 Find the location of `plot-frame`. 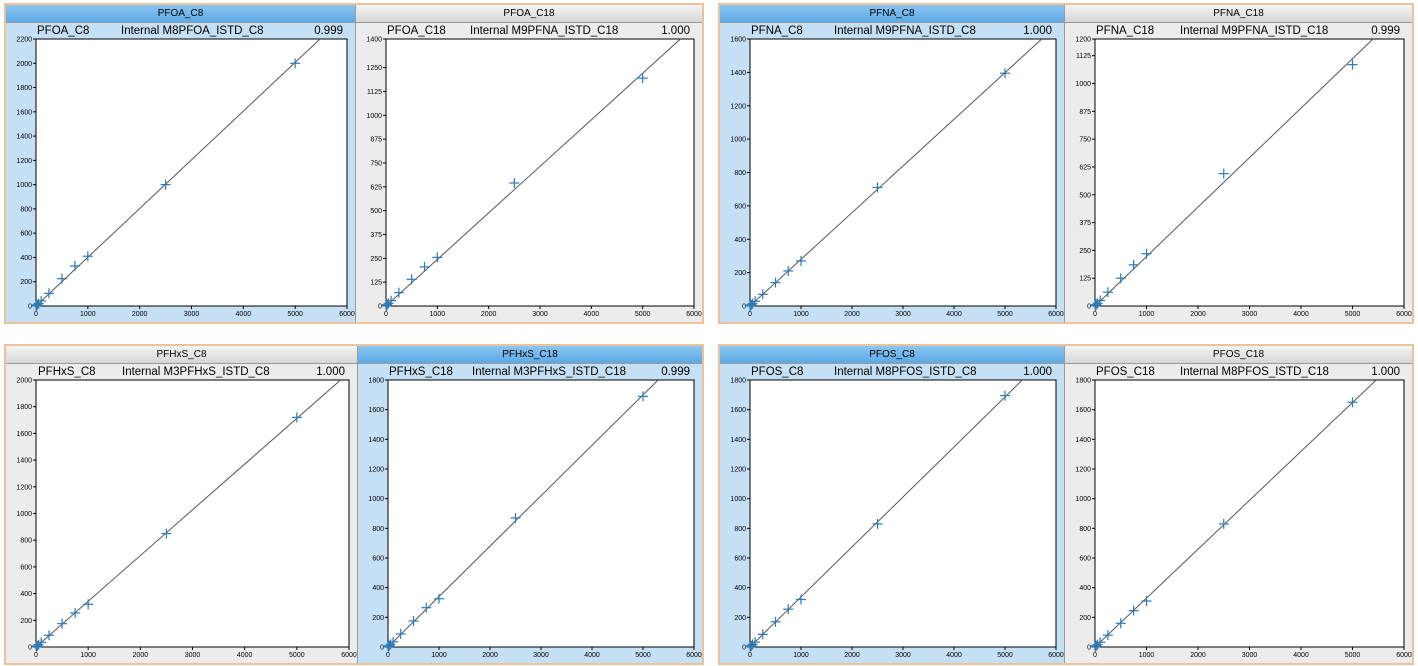

plot-frame is located at coordinates (903, 172).